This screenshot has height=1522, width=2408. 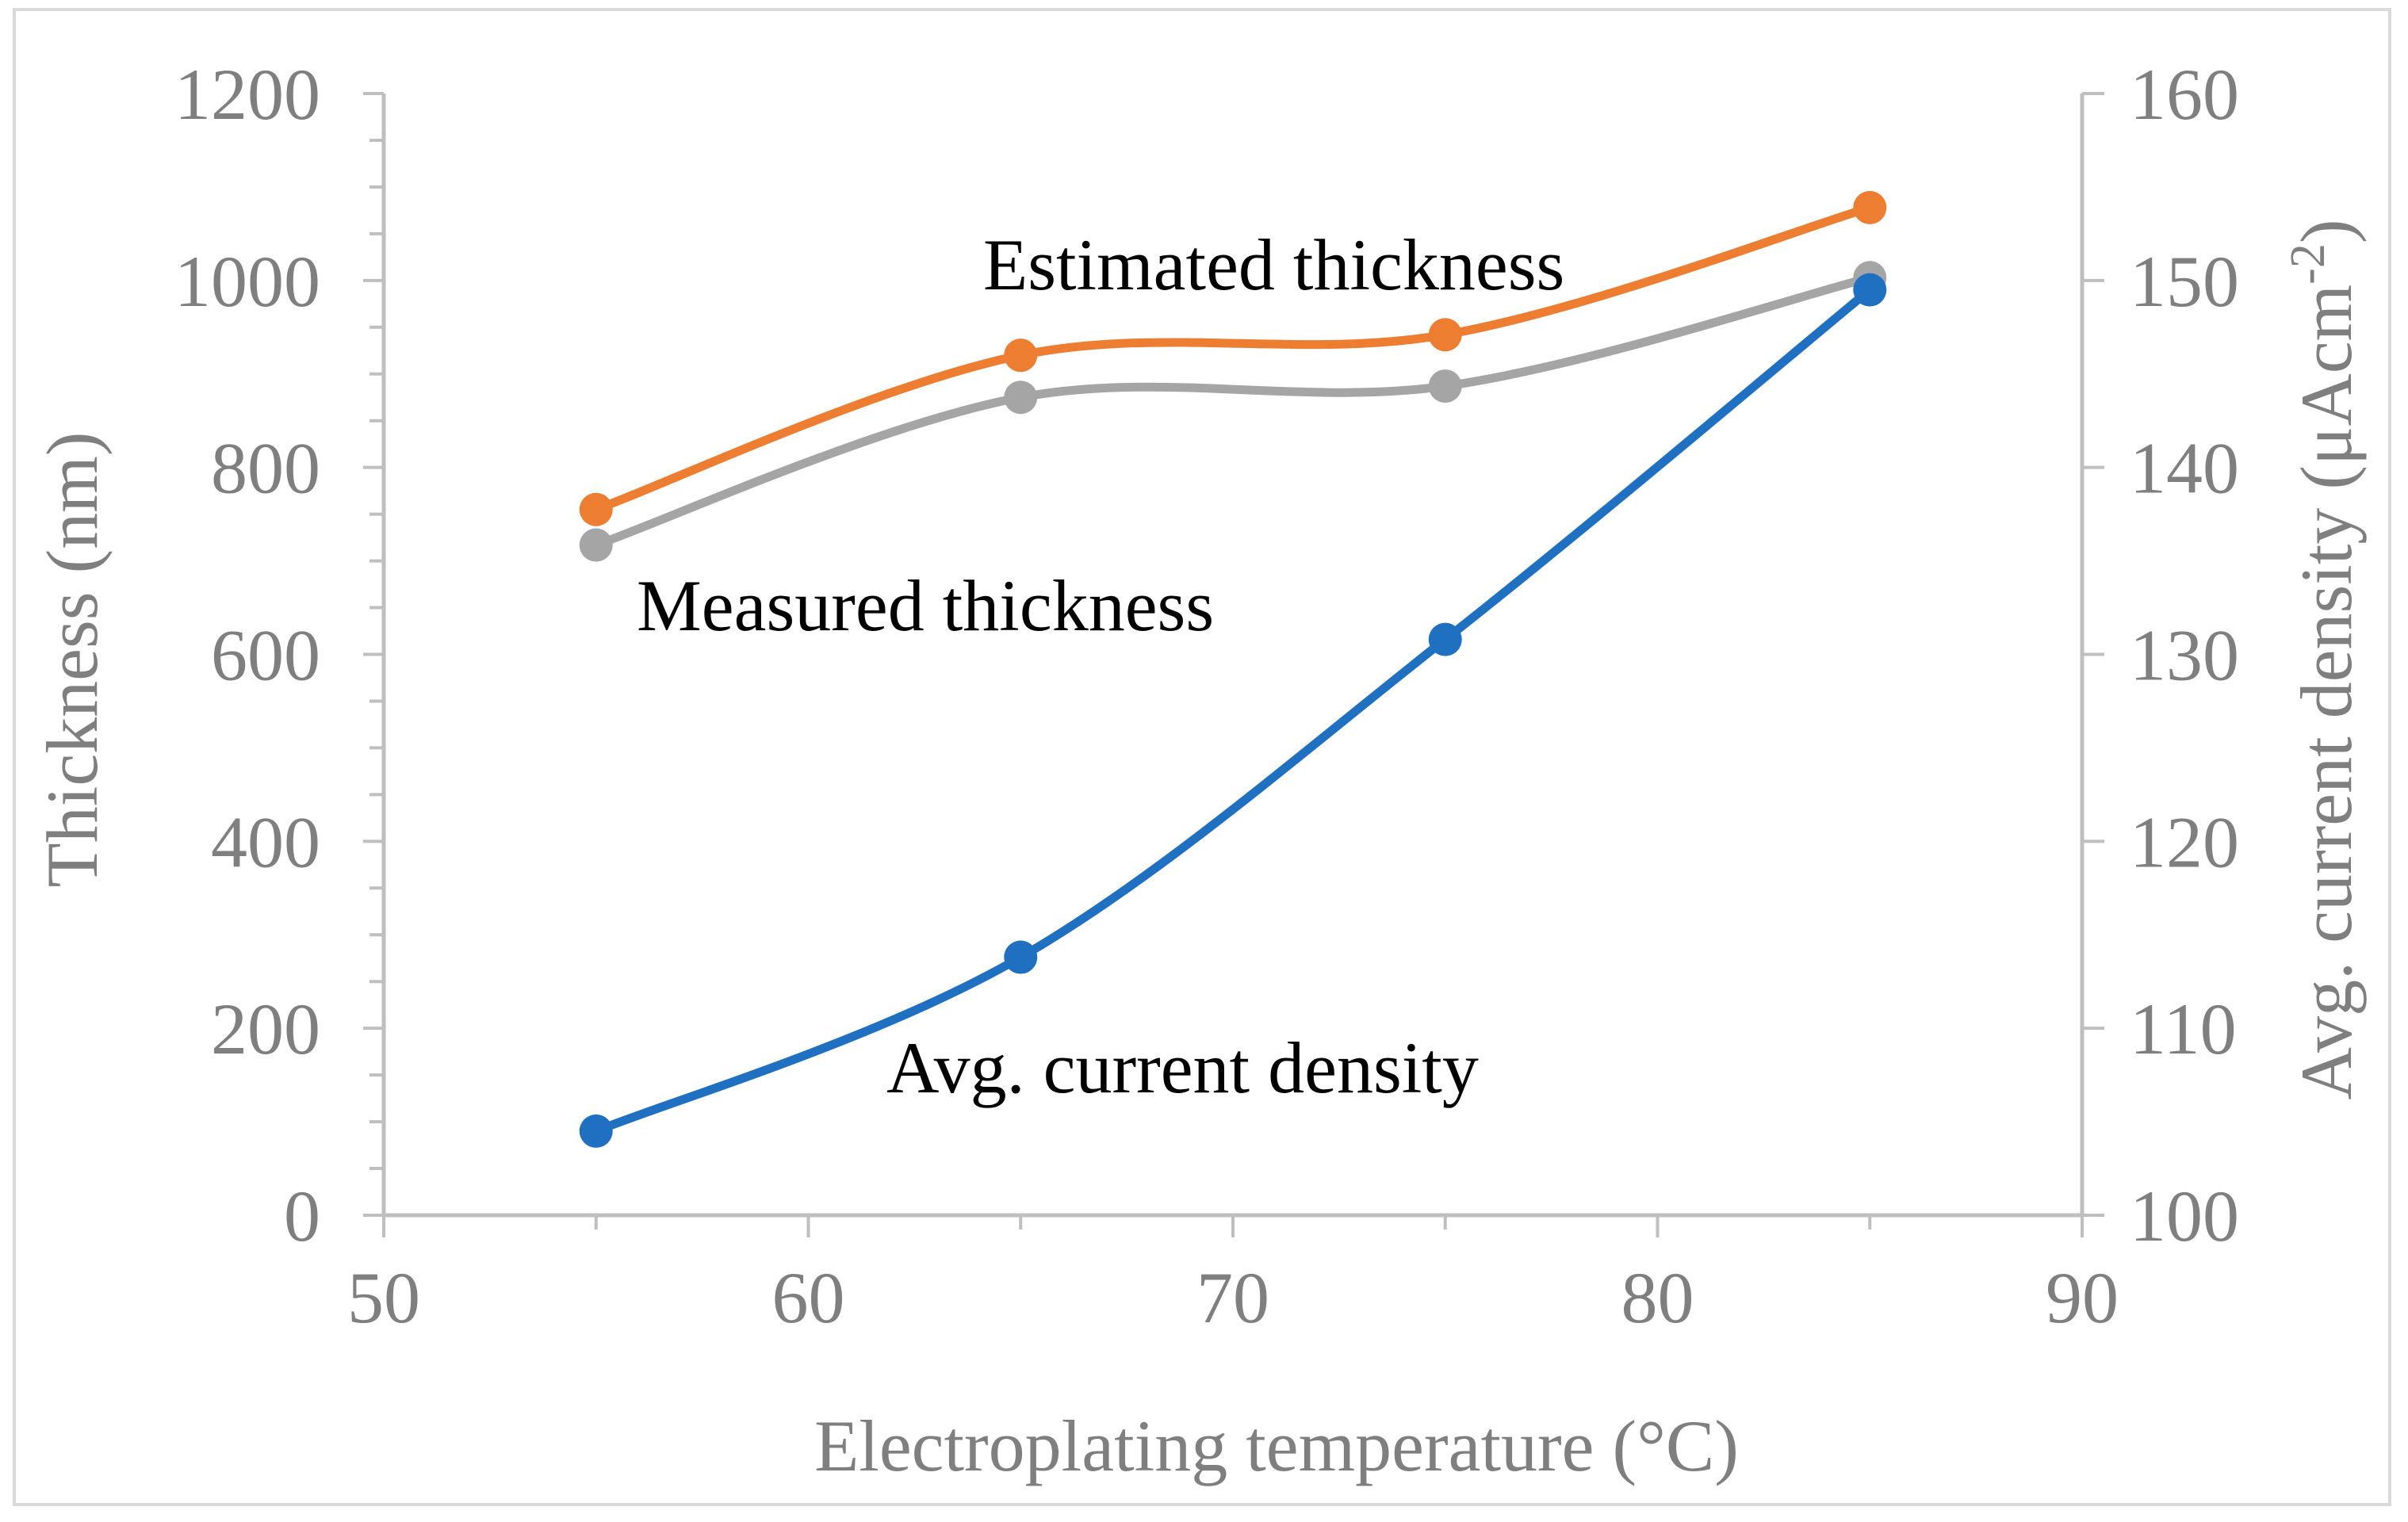 What do you see at coordinates (302, 1216) in the screenshot?
I see `y-tick-label: 0` at bounding box center [302, 1216].